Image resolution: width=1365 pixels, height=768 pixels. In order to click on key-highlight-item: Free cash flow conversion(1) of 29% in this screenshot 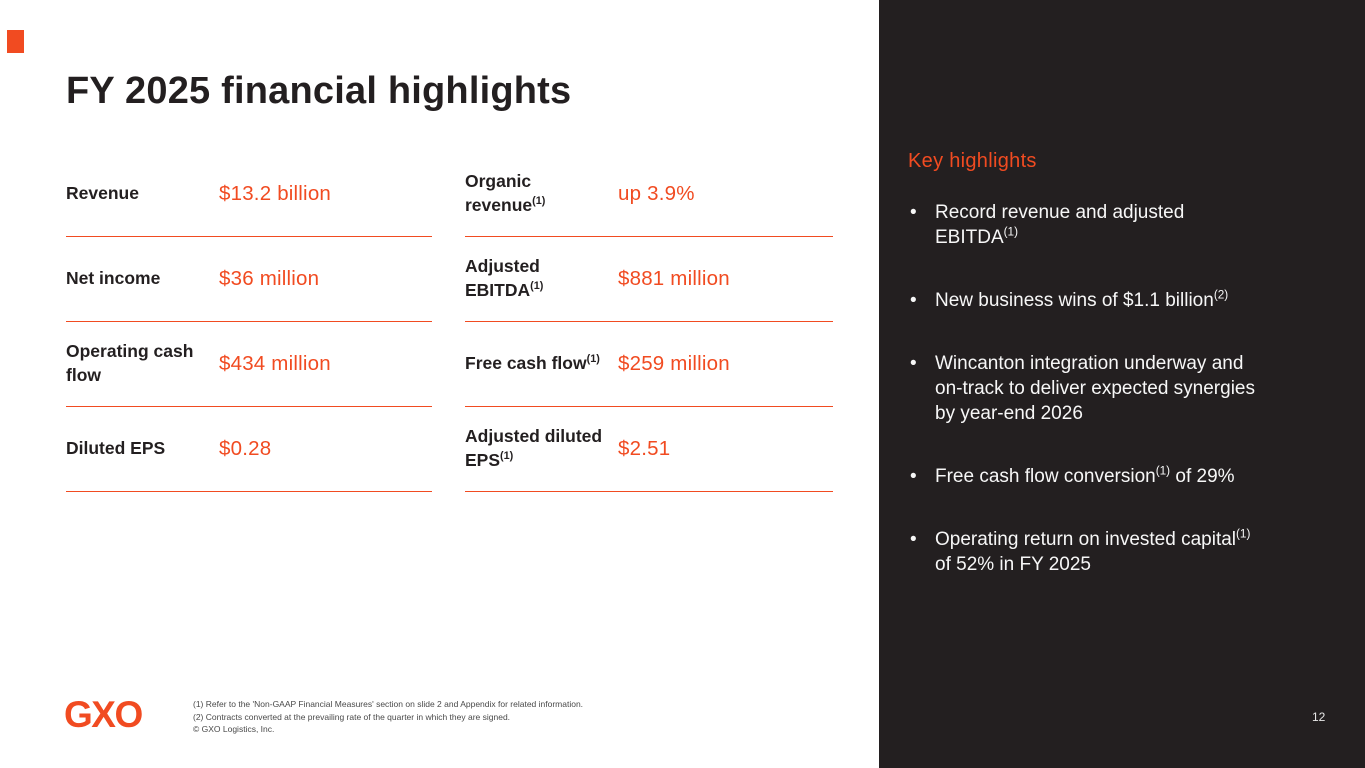, I will do `click(1084, 476)`.